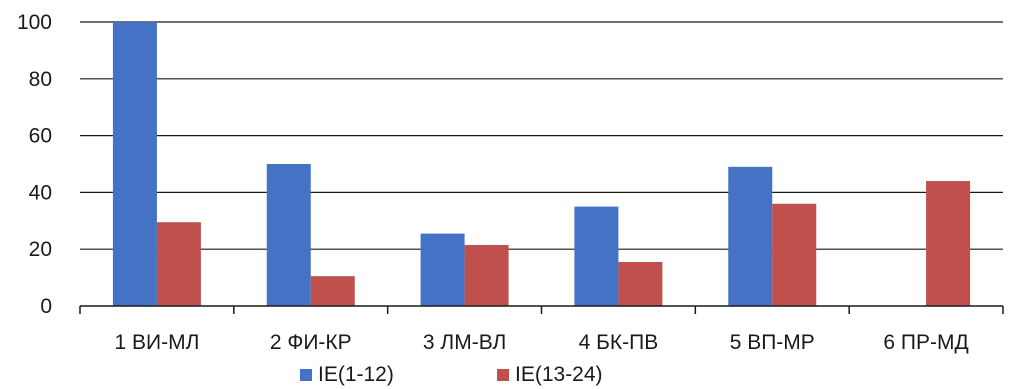 This screenshot has width=1011, height=389. I want to click on y-axis-tick-labels: 0 20 40 60 80 100, so click(34, 164).